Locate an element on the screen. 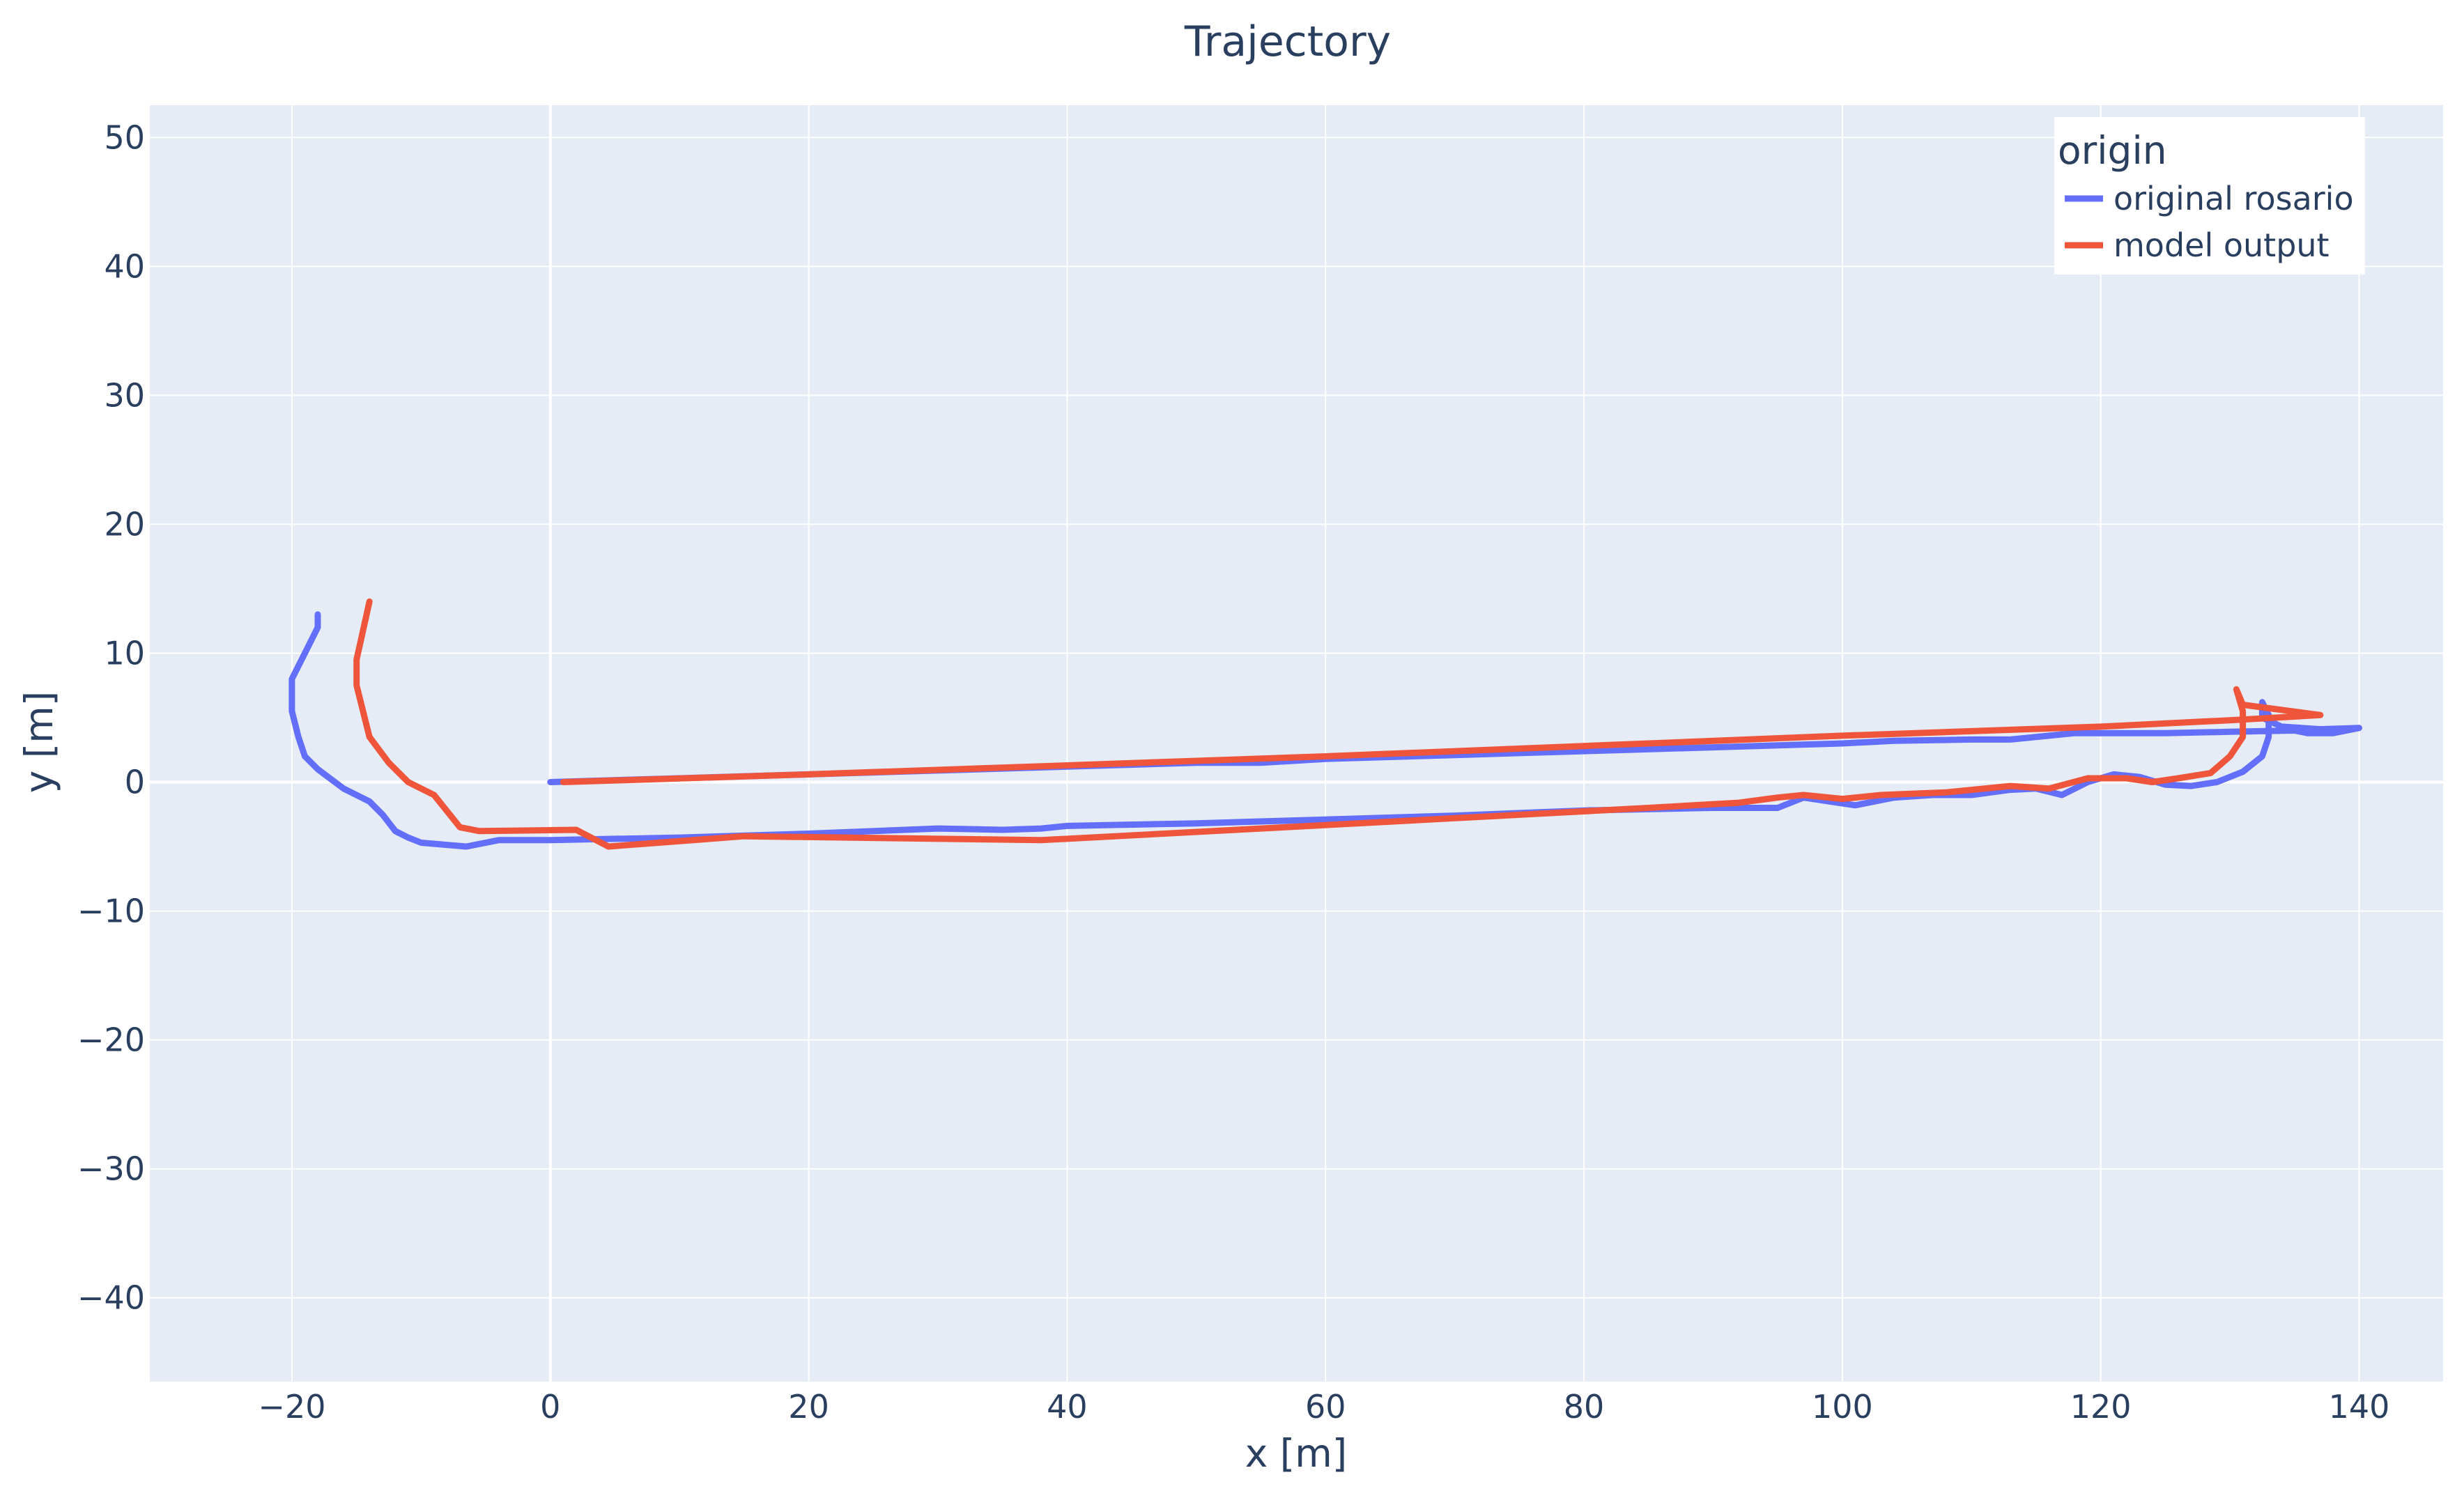 The width and height of the screenshot is (2464, 1498). chart-title: Trajectory is located at coordinates (1287, 41).